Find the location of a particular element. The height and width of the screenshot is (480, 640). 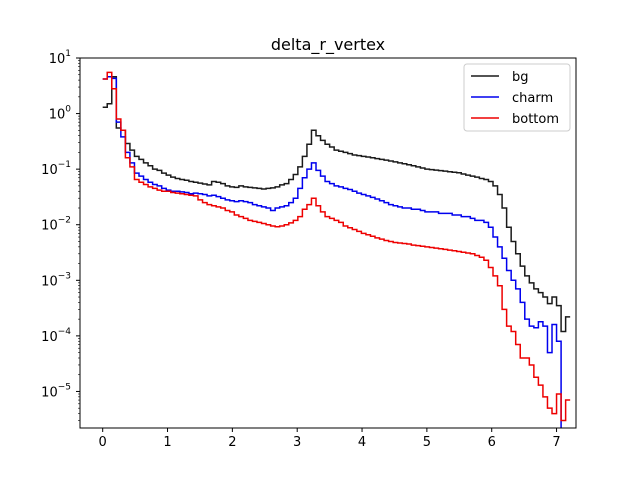

x-axis: 0 1 2 3 4 5 6 7 is located at coordinates (330, 439).